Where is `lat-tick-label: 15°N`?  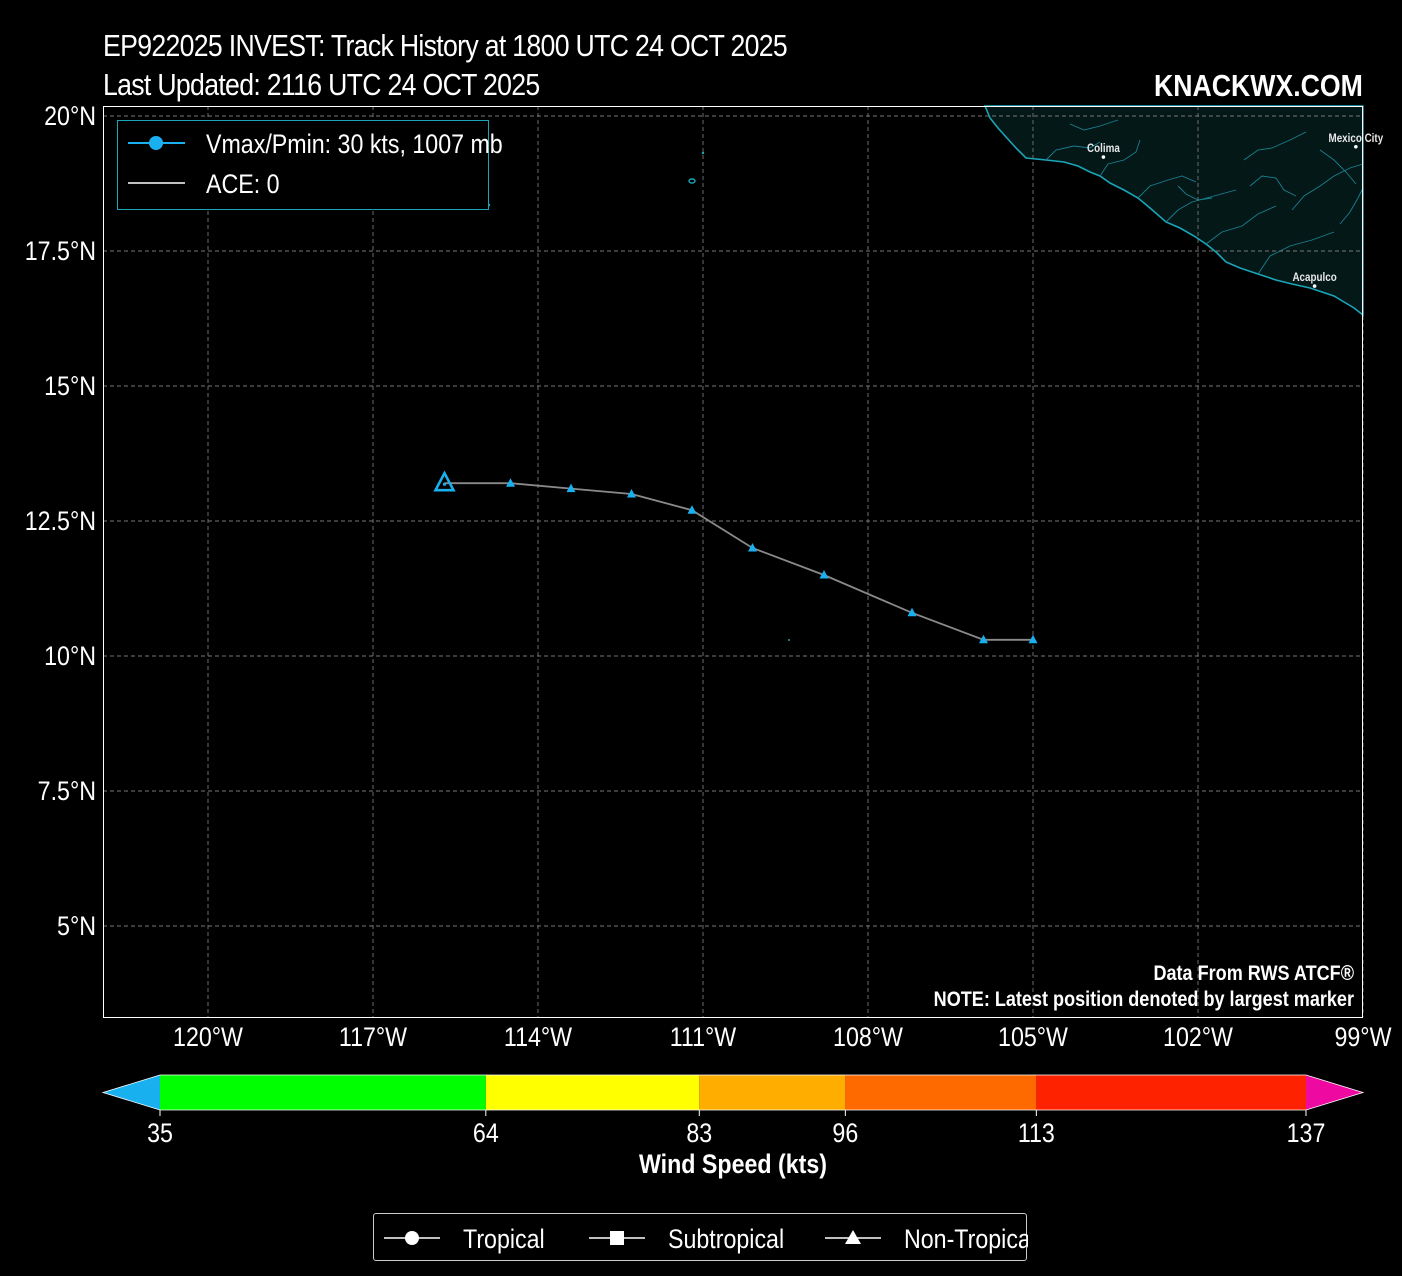
lat-tick-label: 15°N is located at coordinates (70, 386).